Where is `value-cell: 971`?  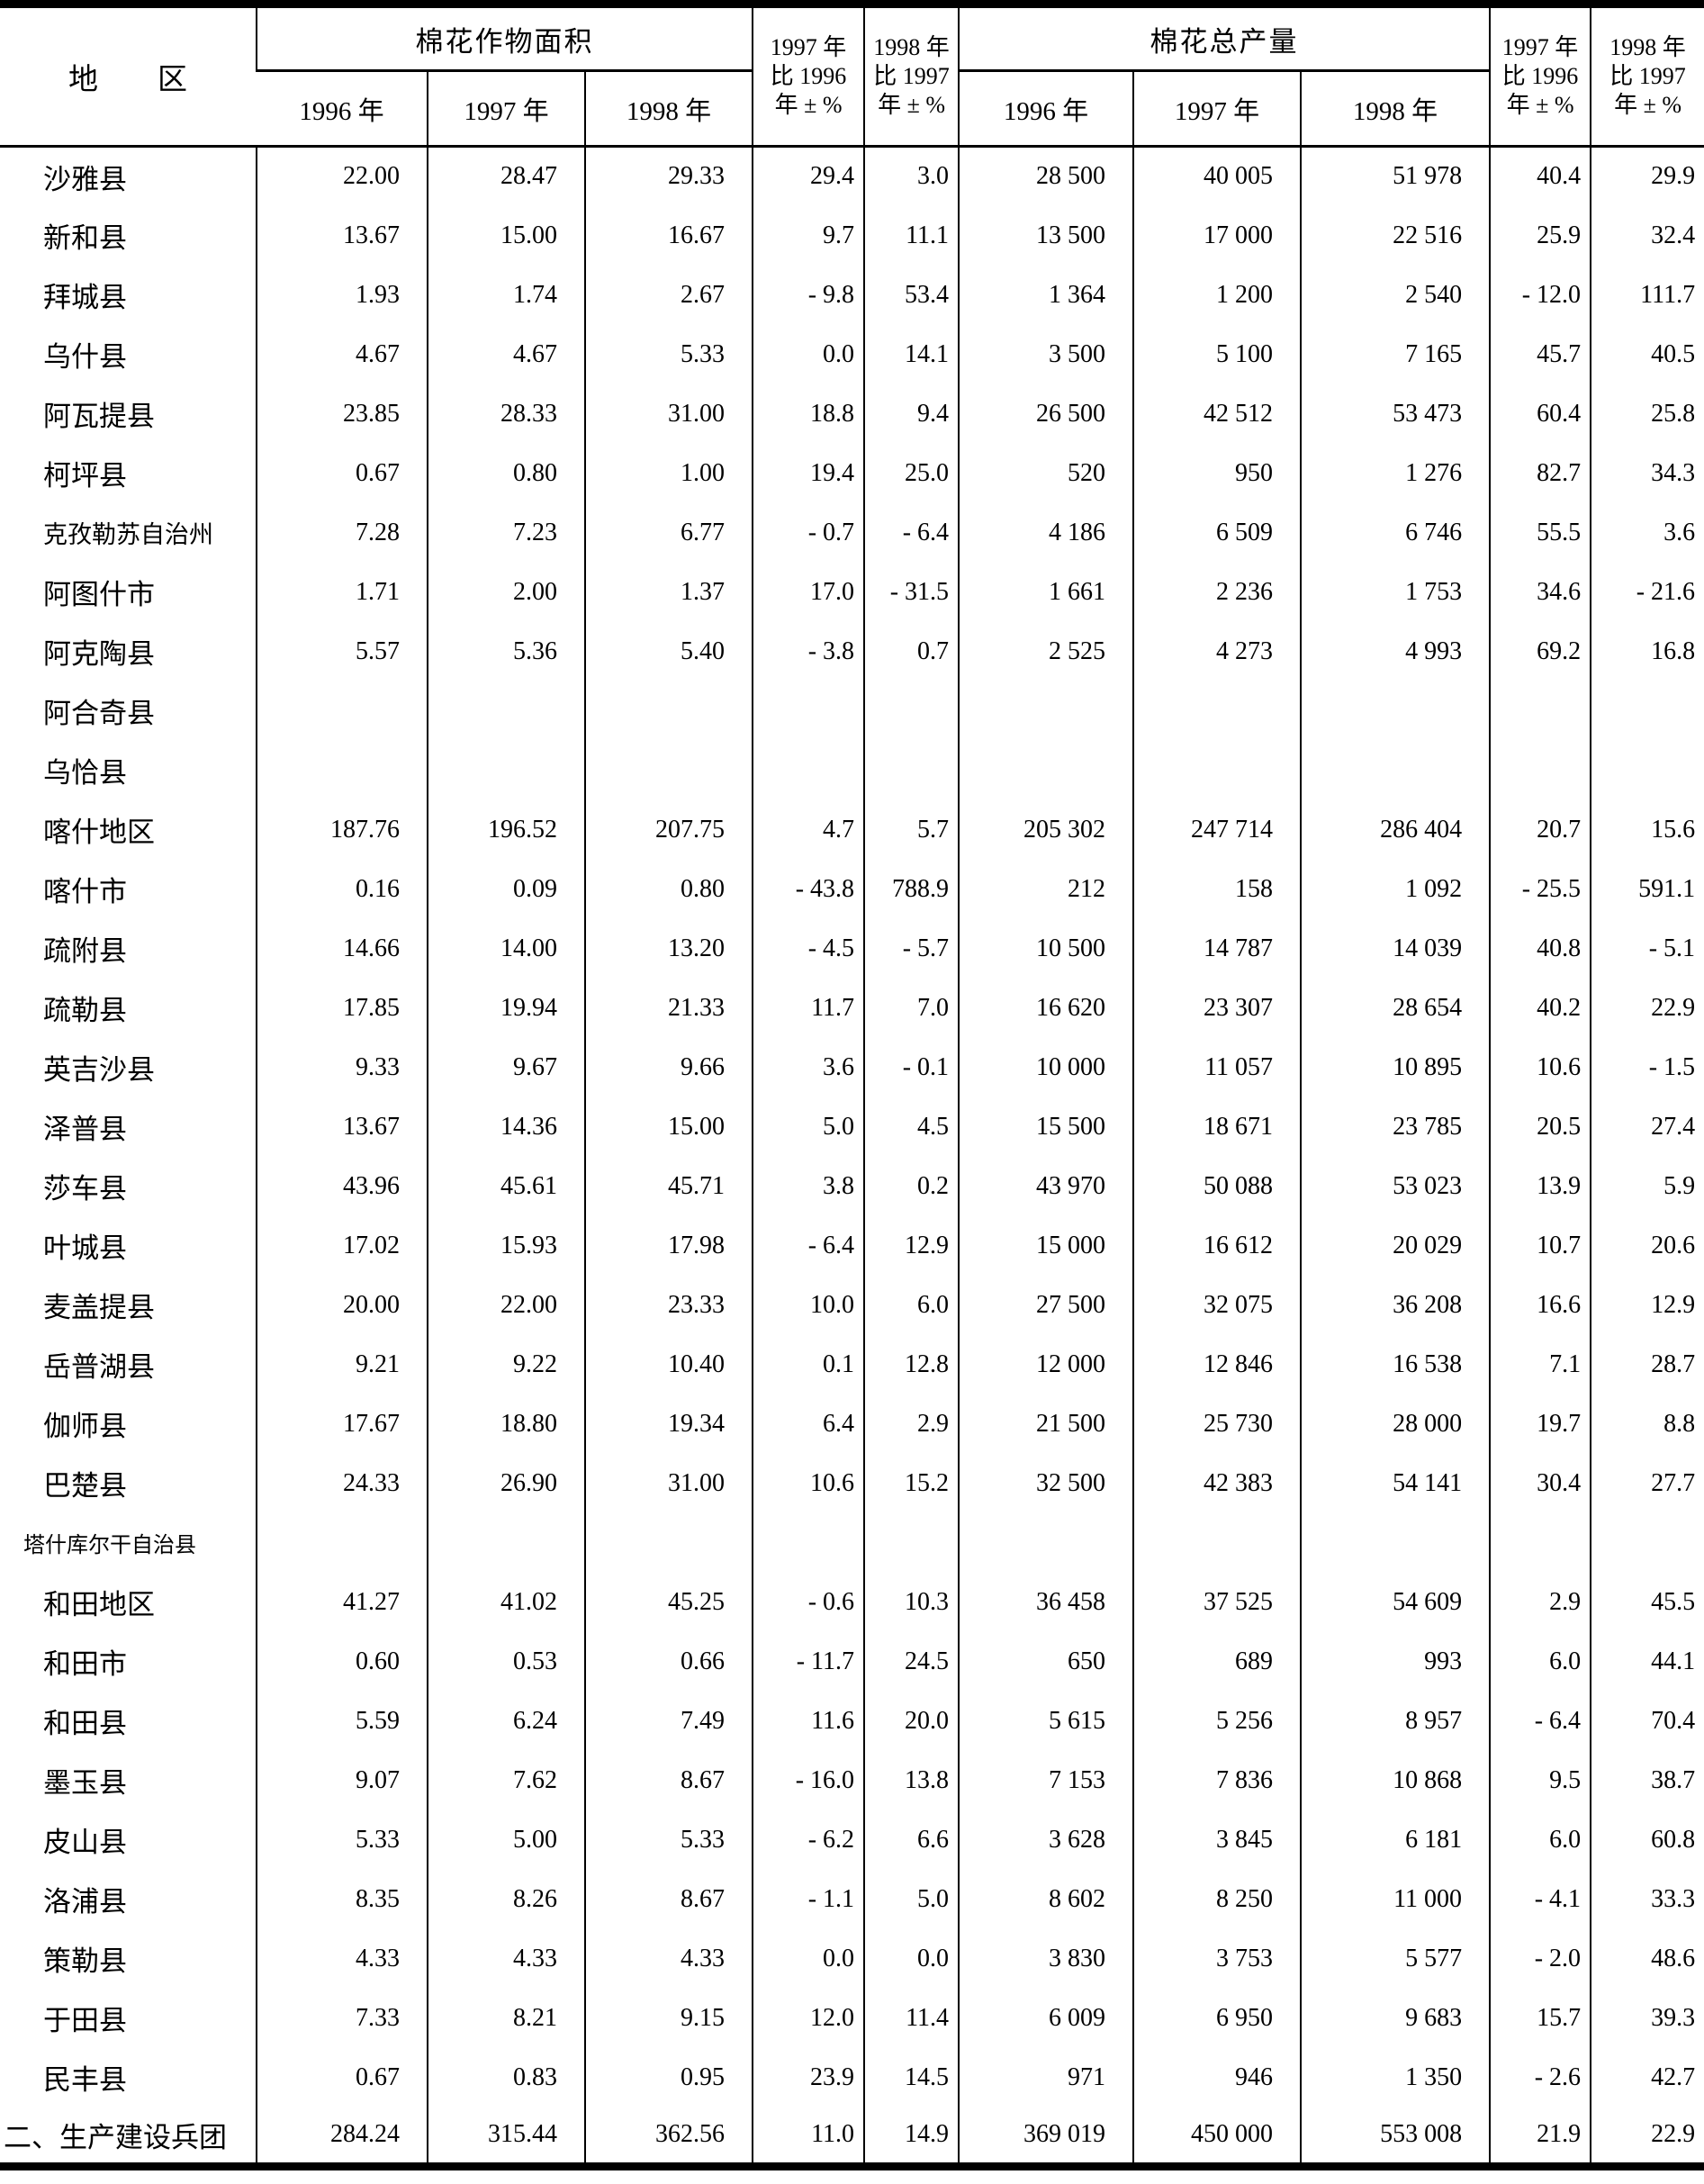
value-cell: 971 is located at coordinates (1046, 2077).